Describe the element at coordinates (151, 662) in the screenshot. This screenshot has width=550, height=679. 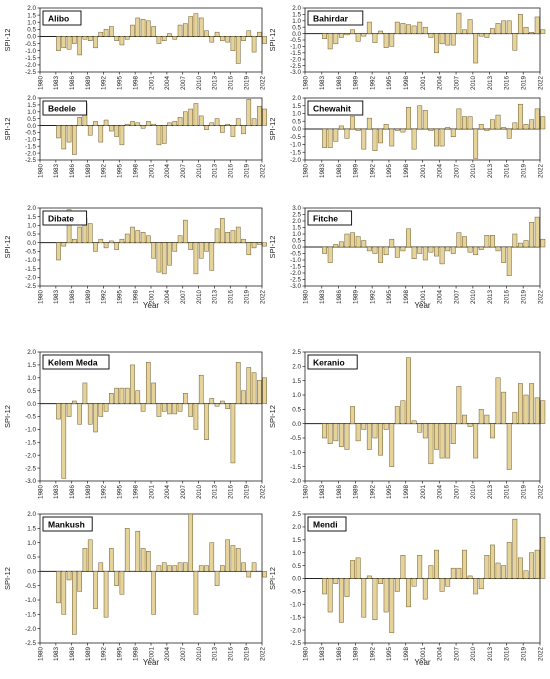
I see `x-axis-label: Year` at that location.